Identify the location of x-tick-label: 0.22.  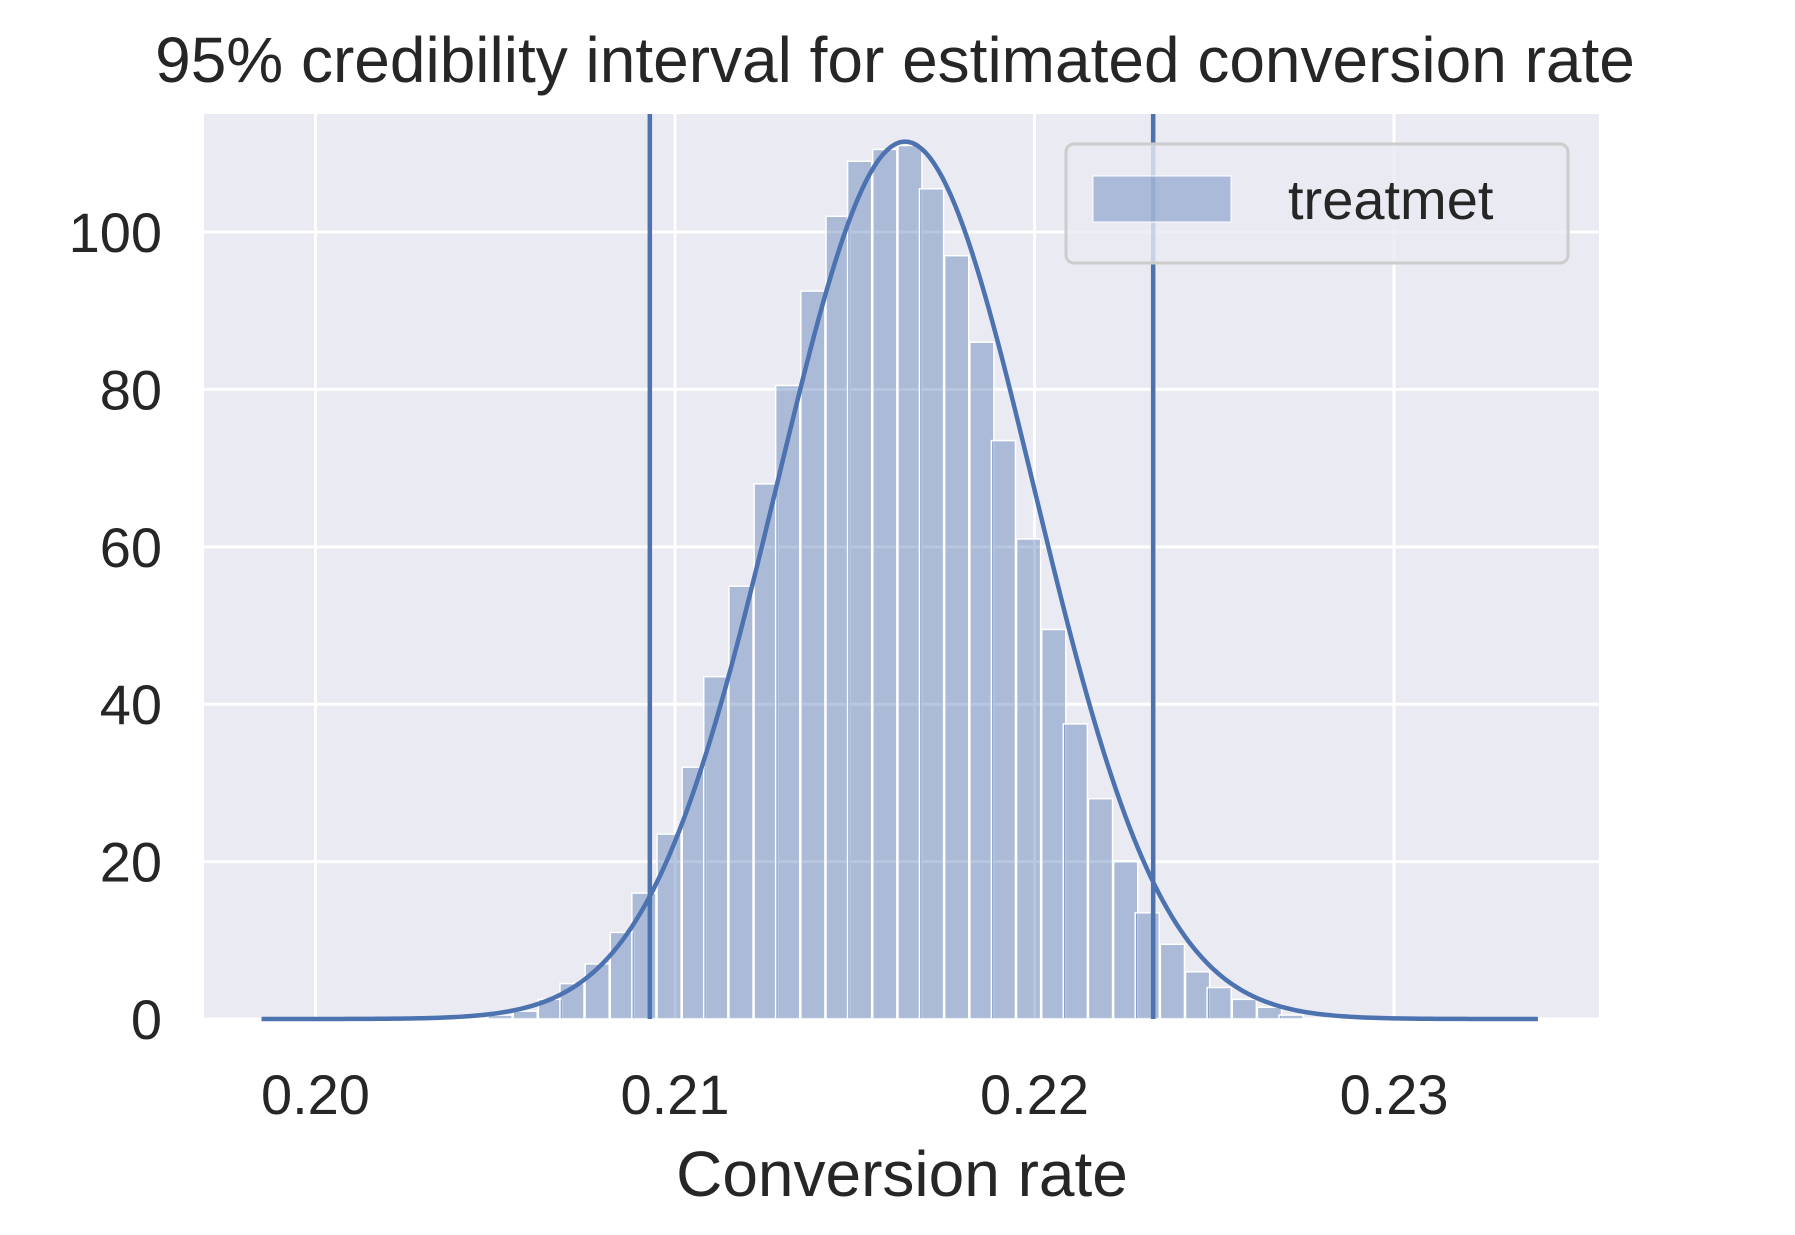
(1034, 1094).